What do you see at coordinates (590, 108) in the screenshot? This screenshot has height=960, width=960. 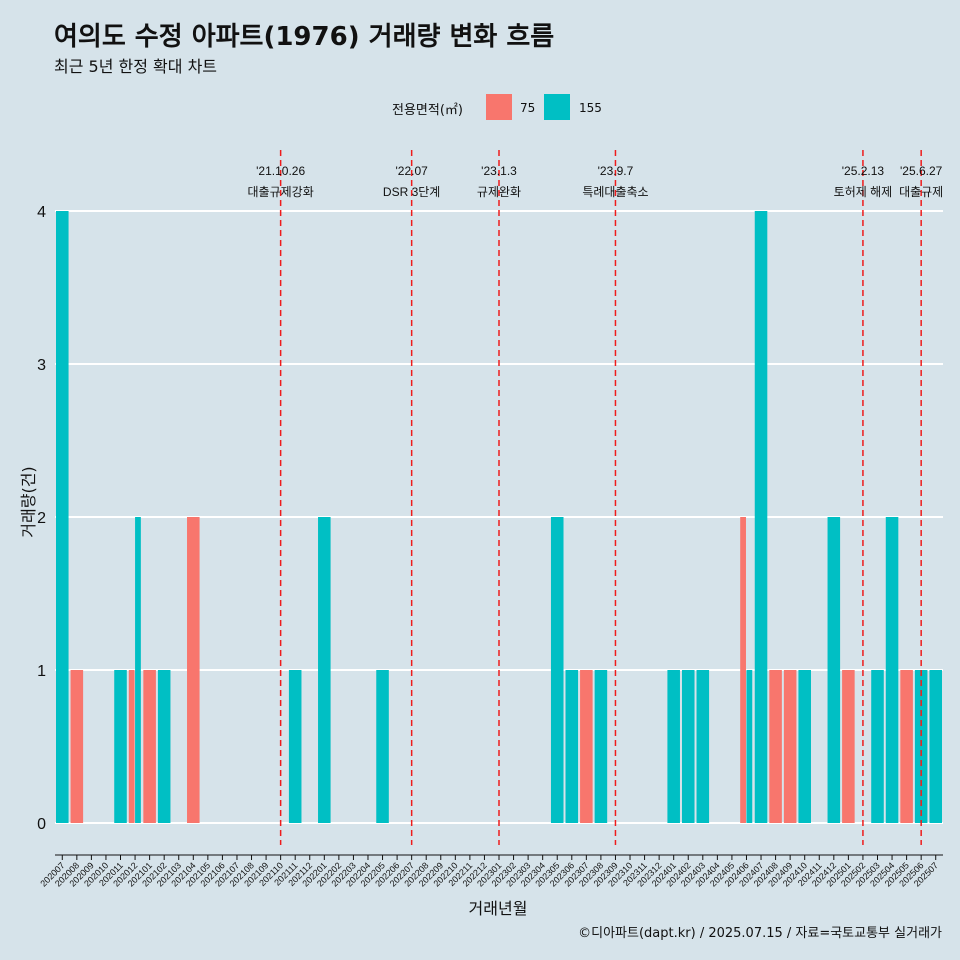 I see `legend-label-155: 155` at bounding box center [590, 108].